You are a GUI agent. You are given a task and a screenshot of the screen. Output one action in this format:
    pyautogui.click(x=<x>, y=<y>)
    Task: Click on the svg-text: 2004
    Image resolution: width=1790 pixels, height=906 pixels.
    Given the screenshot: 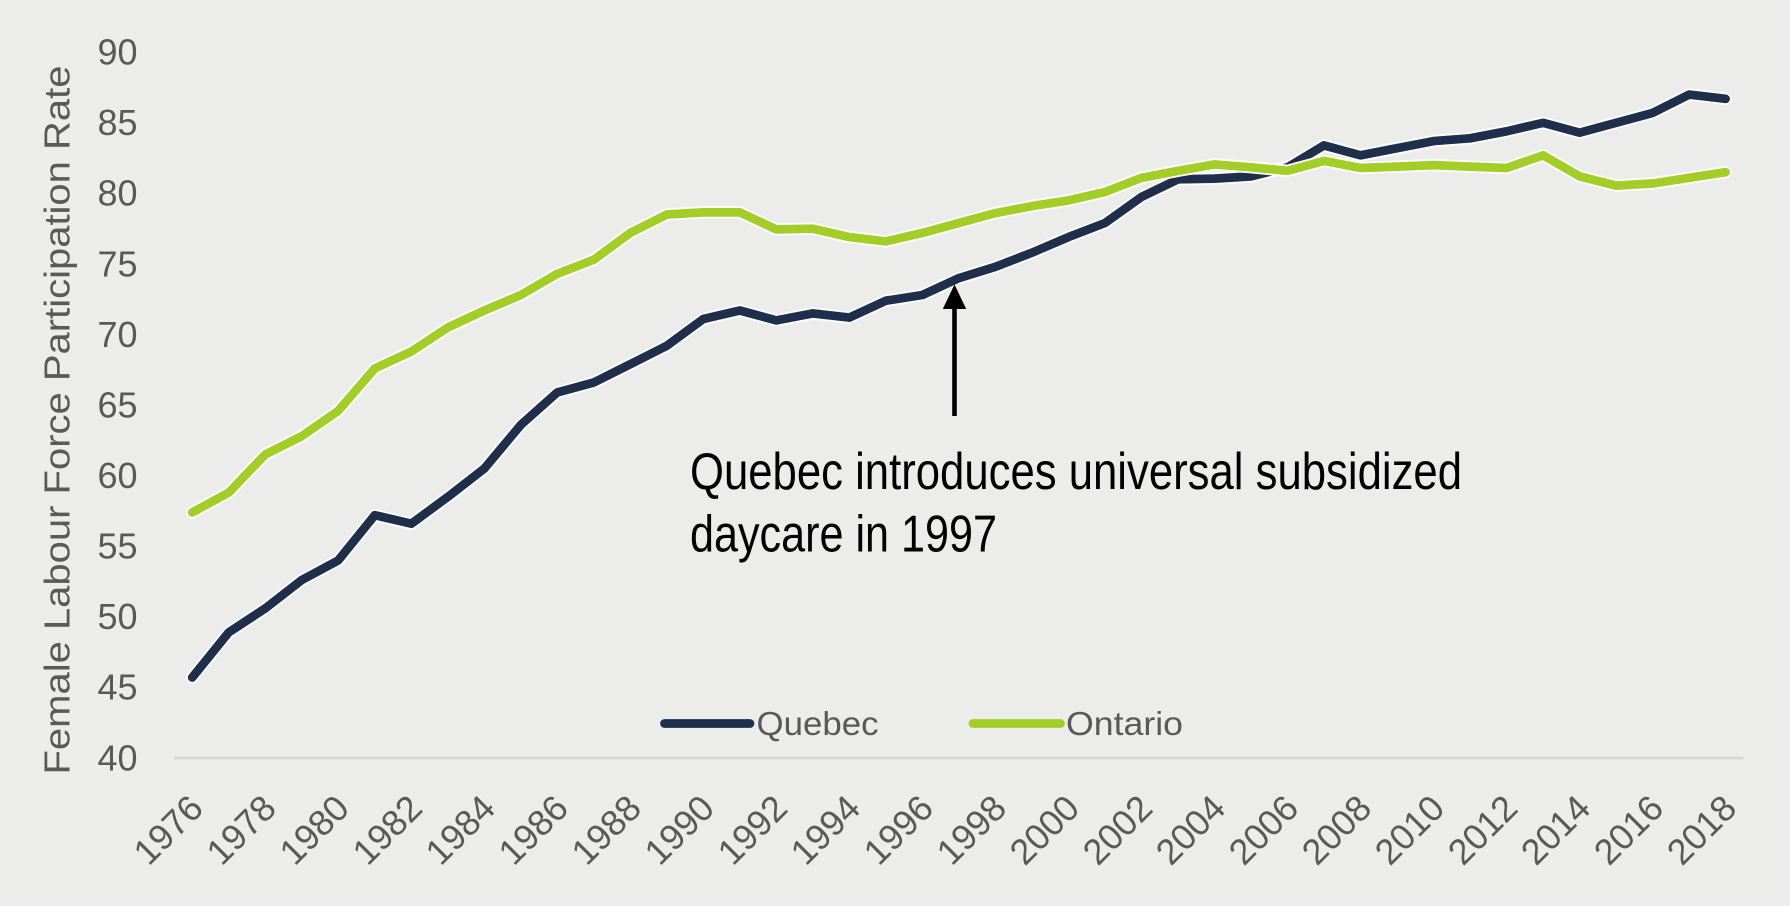 What is the action you would take?
    pyautogui.click(x=1191, y=830)
    